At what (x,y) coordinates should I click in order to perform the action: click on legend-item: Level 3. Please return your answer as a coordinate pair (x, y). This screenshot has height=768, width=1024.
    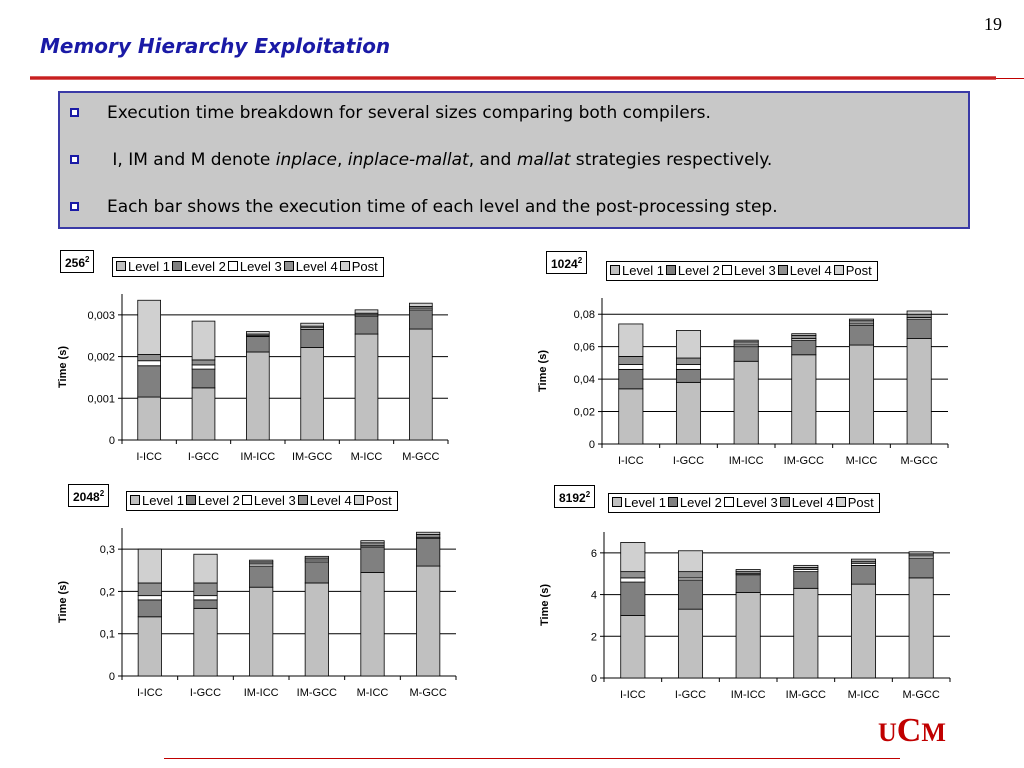
    Looking at the image, I should click on (750, 503).